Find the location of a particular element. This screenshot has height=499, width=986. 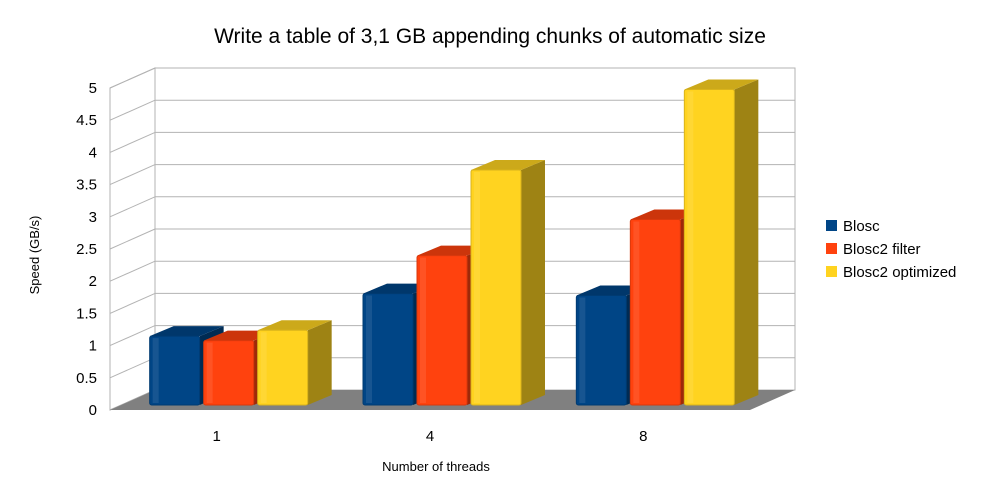

legend-item: Blosc2 optimized is located at coordinates (891, 272).